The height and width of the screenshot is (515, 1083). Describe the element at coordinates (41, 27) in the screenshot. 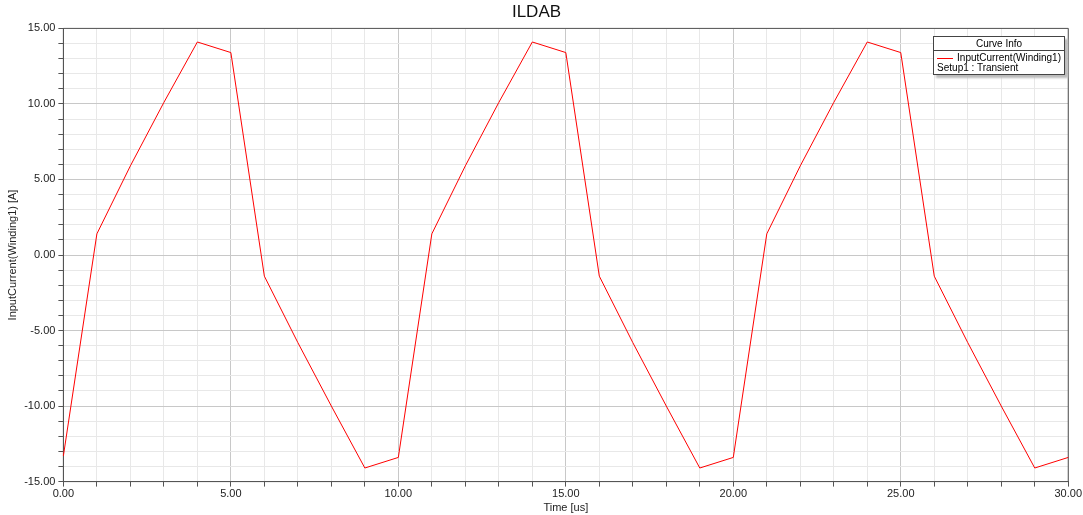

I see `y-tick-label: 15.00` at that location.